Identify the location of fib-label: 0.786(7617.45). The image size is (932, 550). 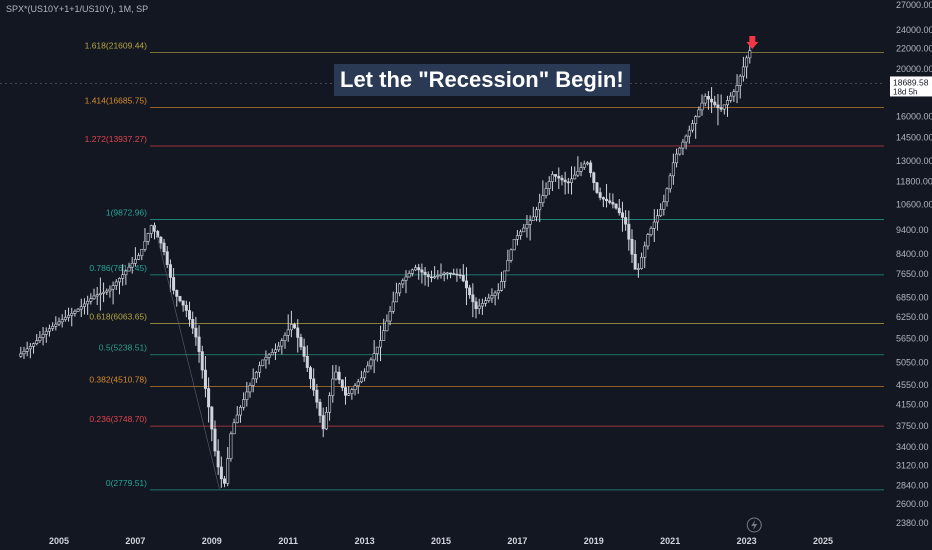
(118, 268).